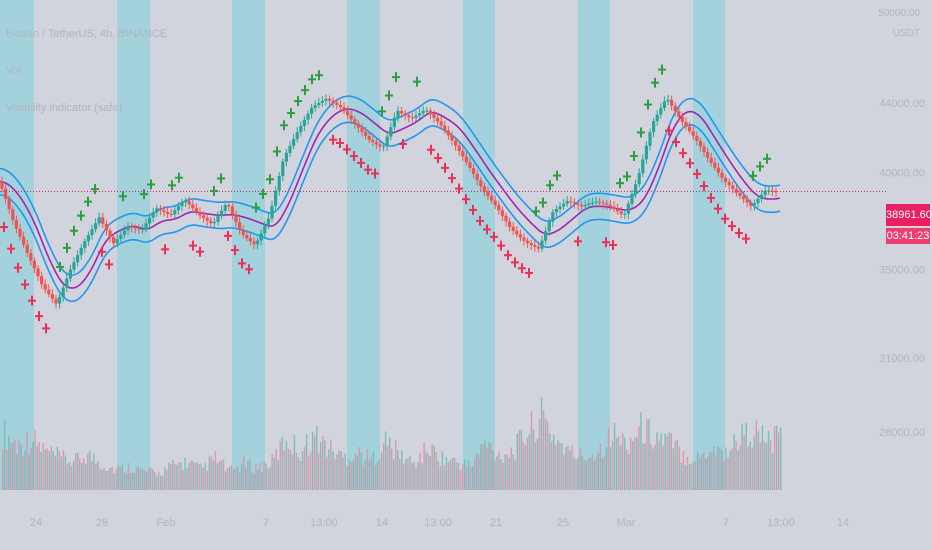 The height and width of the screenshot is (550, 932). What do you see at coordinates (902, 104) in the screenshot?
I see `y-tick-label: 44000.00` at bounding box center [902, 104].